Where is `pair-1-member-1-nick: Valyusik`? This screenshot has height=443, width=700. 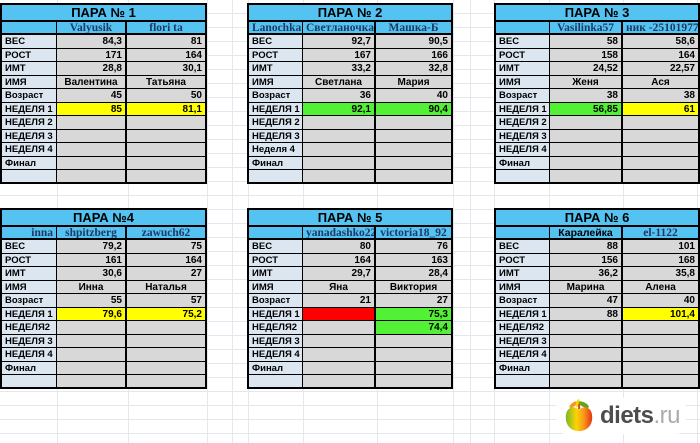
pair-1-member-1-nick: Valyusik is located at coordinates (92, 28).